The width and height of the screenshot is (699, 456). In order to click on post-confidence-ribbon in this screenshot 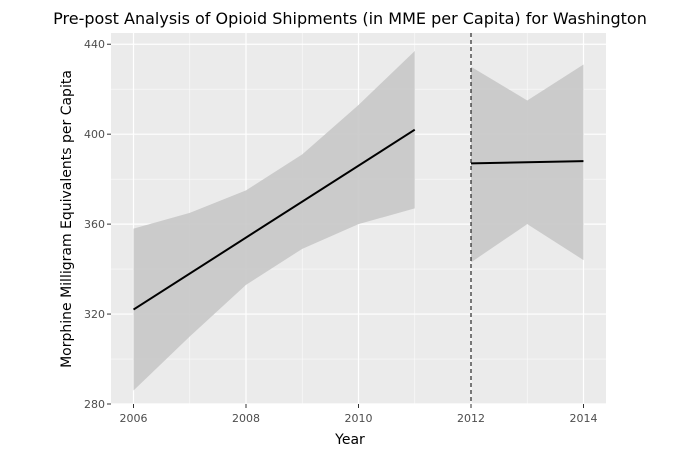, I will do `click(527, 163)`.